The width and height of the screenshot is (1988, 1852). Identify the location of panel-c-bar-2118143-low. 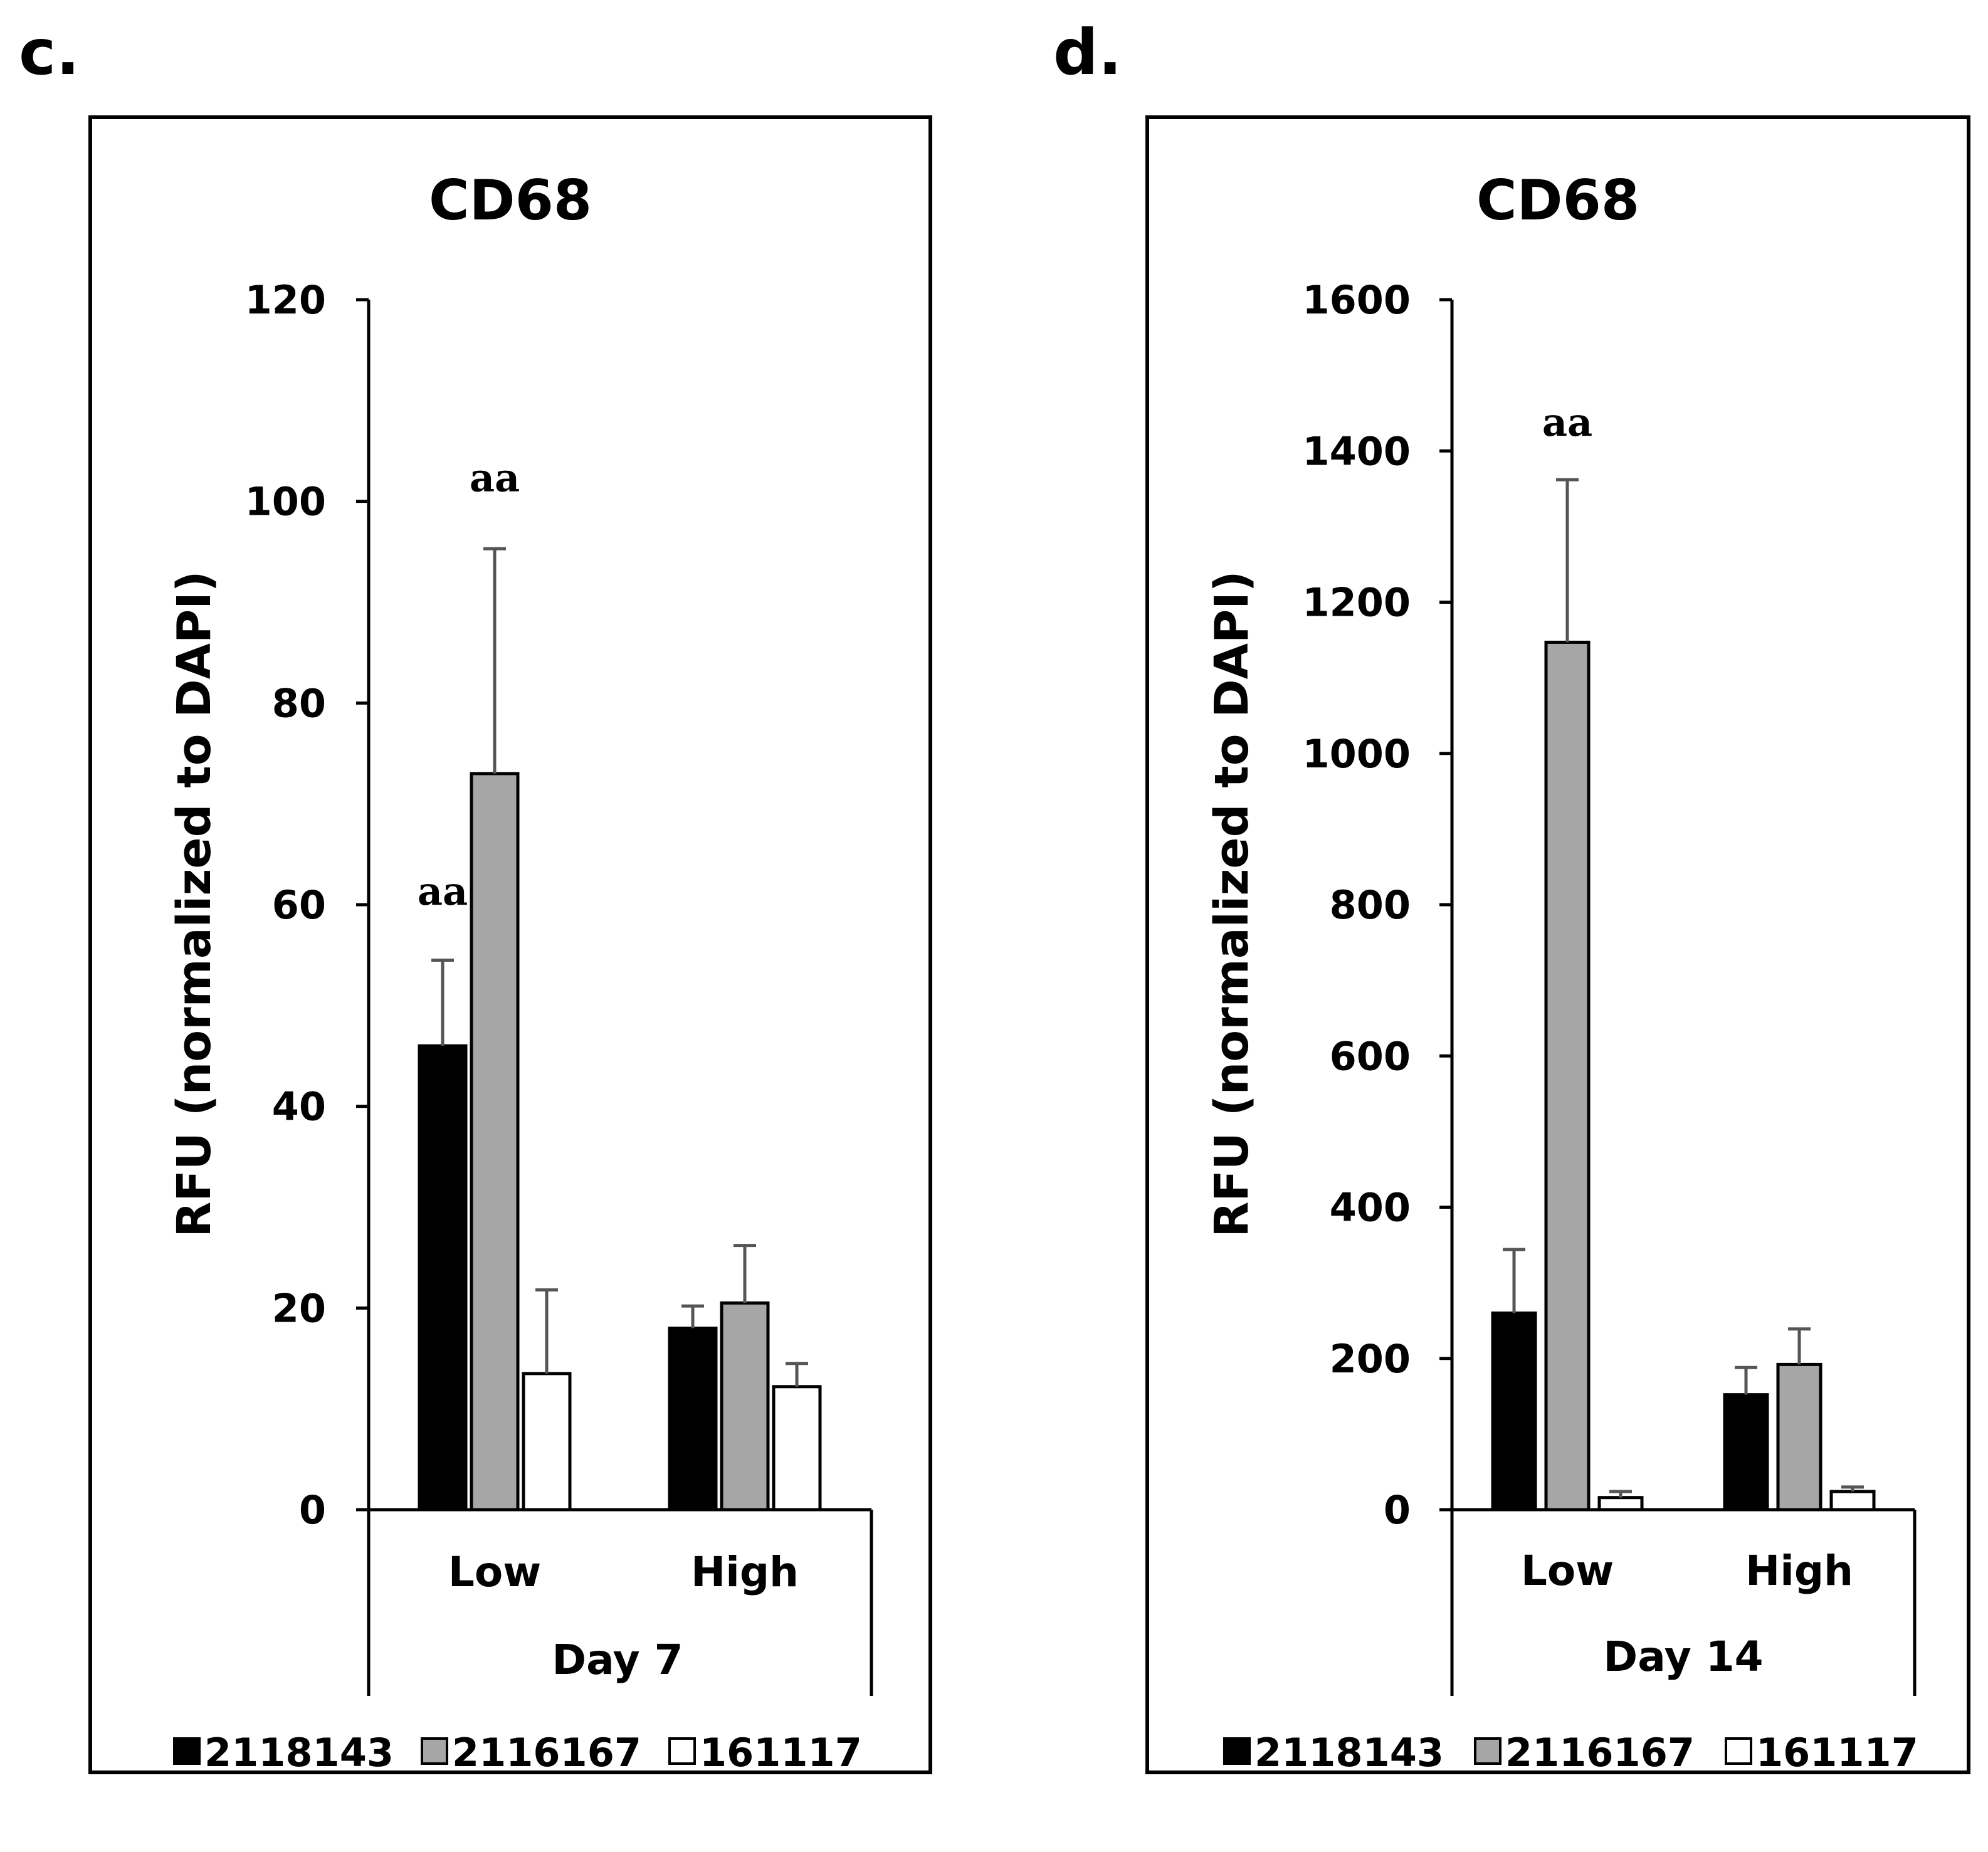
(443, 1278).